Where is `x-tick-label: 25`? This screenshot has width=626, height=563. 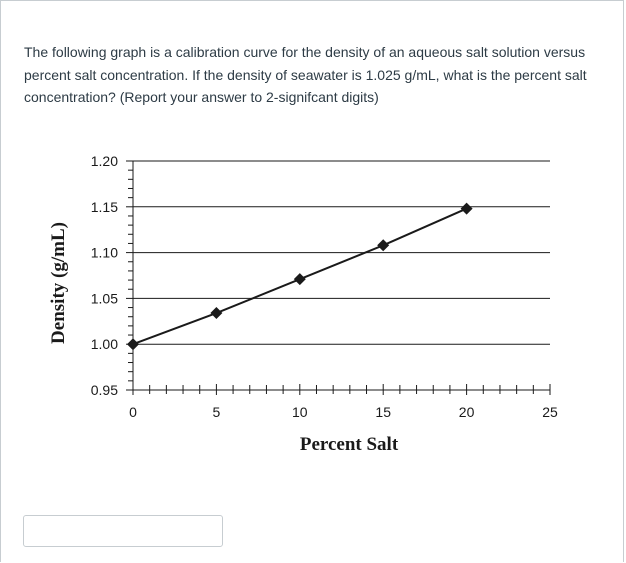 x-tick-label: 25 is located at coordinates (550, 412).